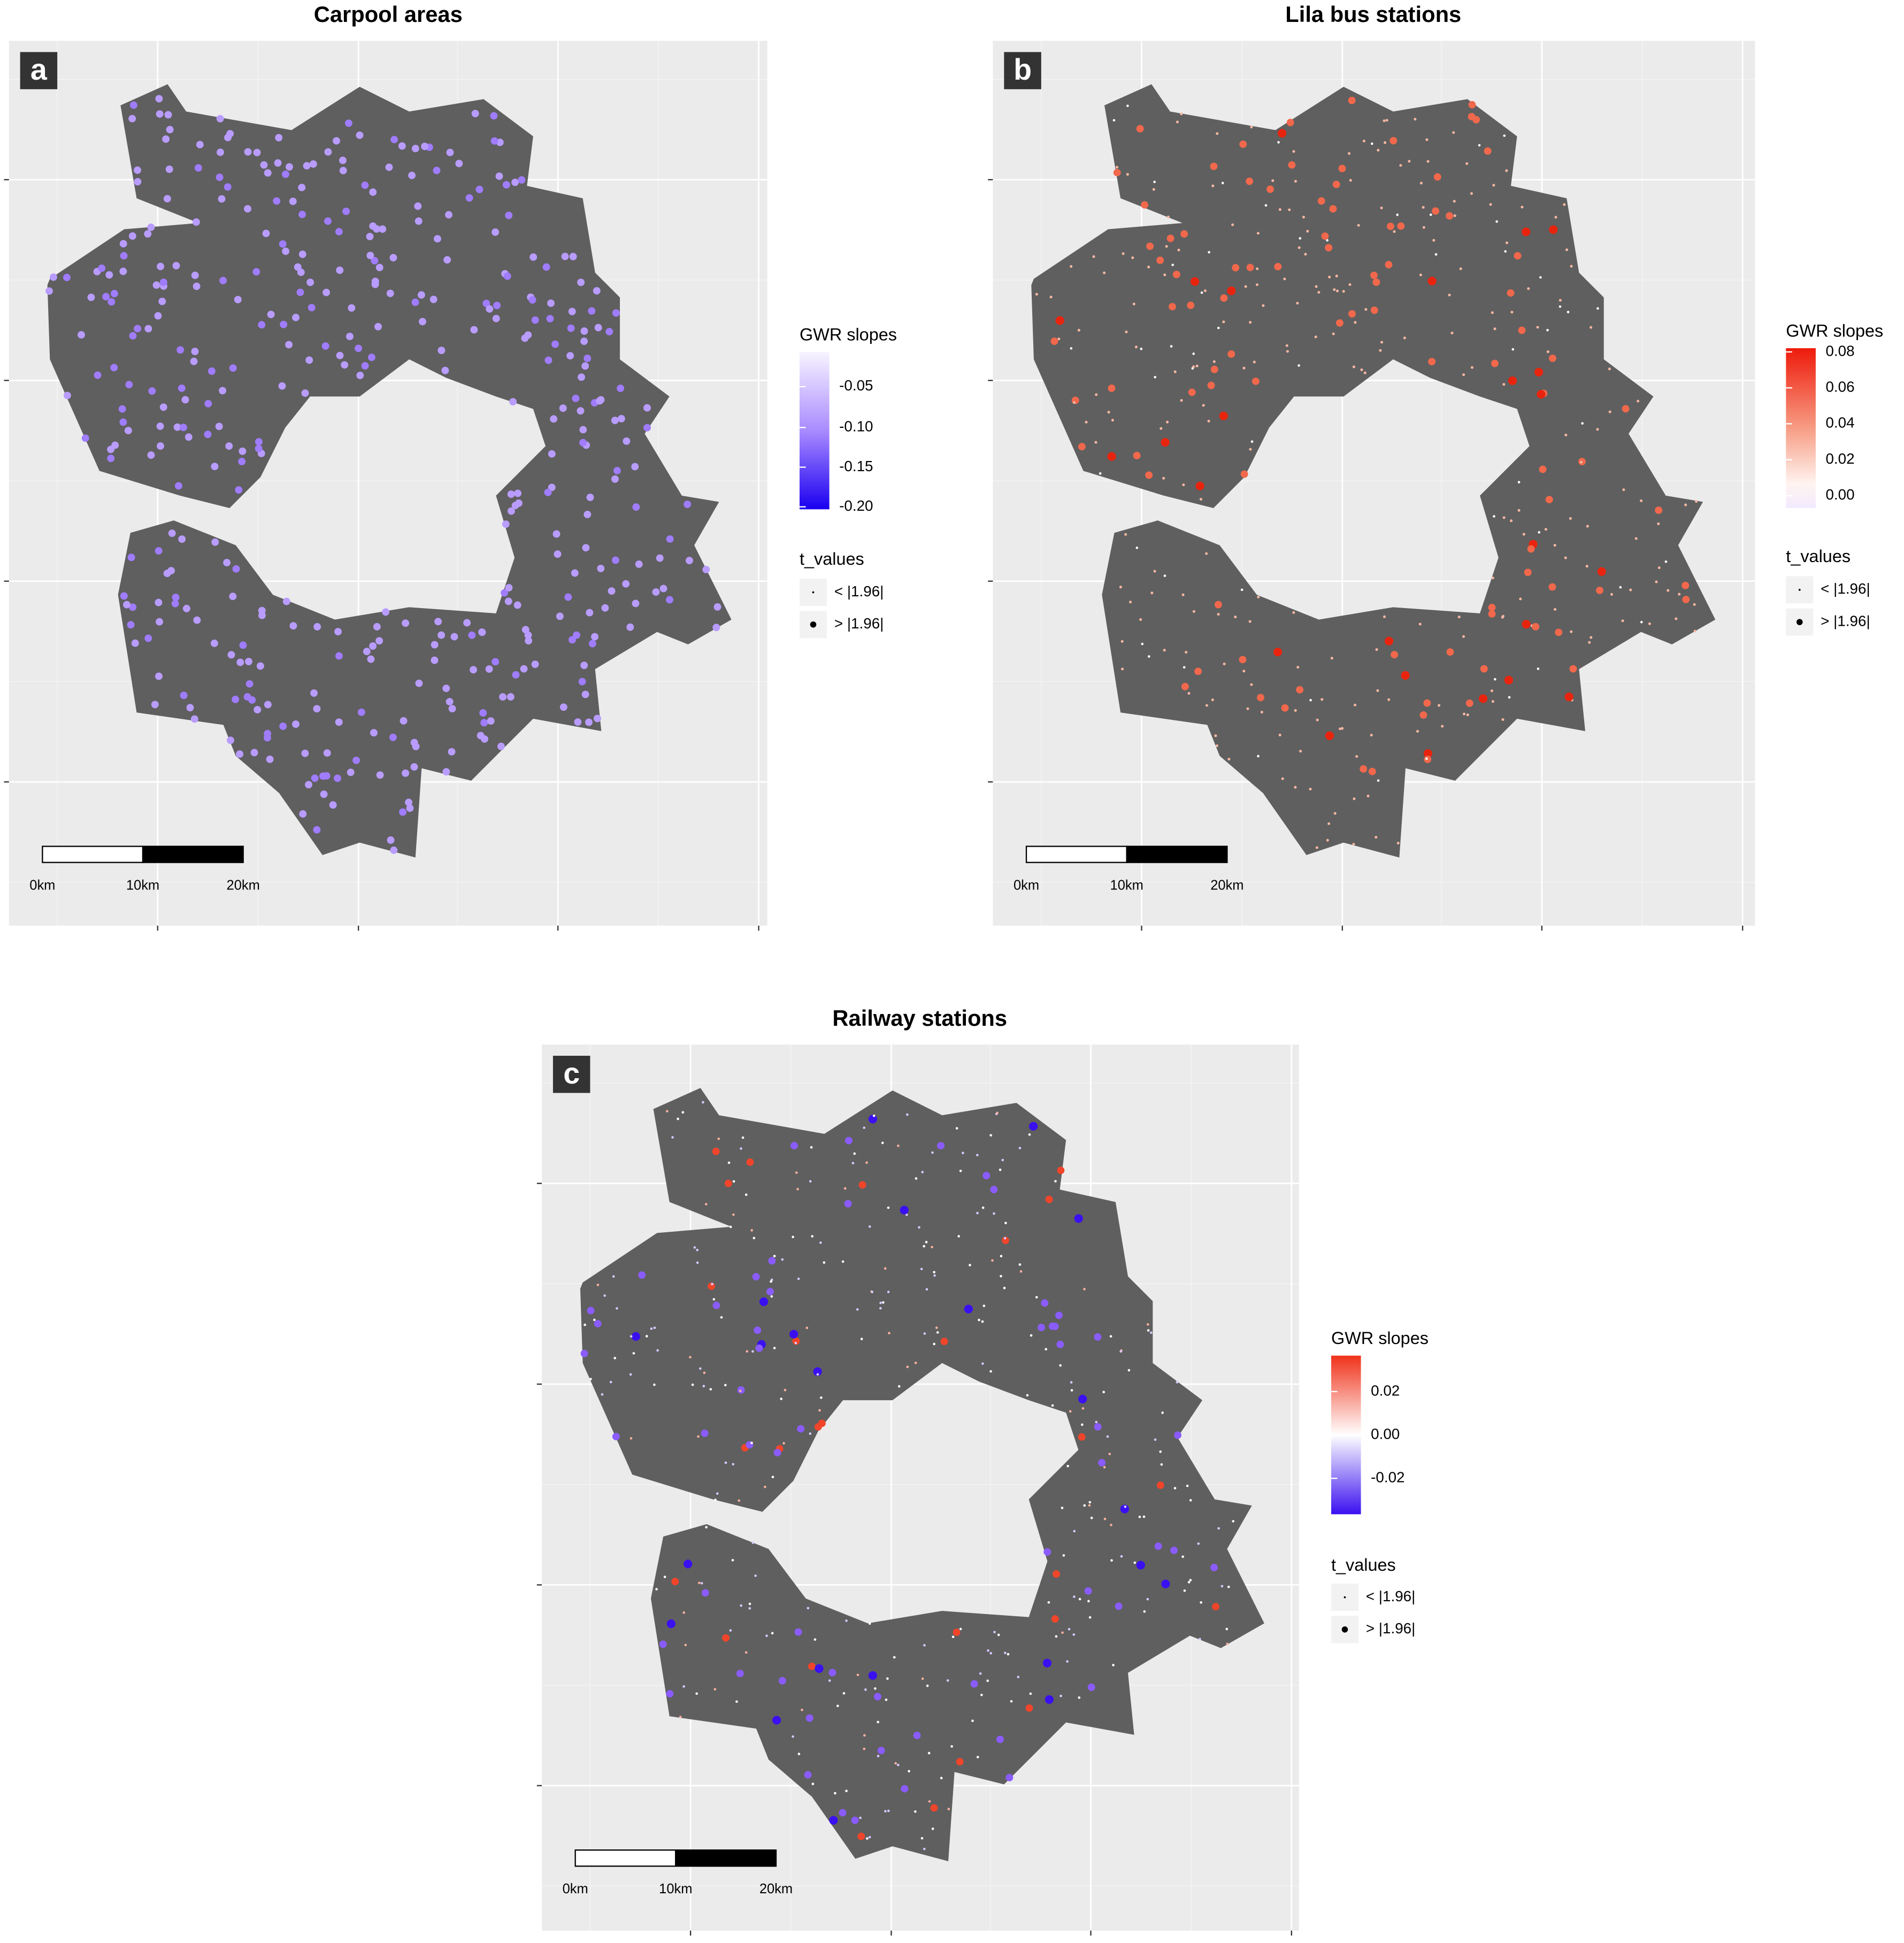  Describe the element at coordinates (1819, 556) in the screenshot. I see `legend-title: t_values` at that location.